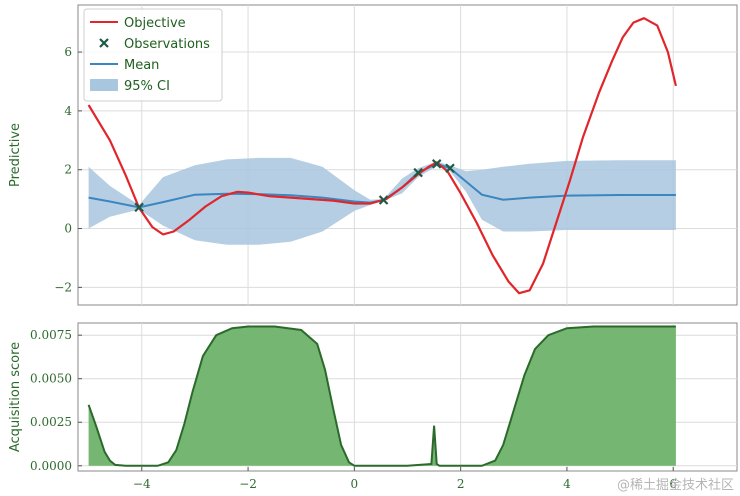  Describe the element at coordinates (167, 44) in the screenshot. I see `legend-label: Observations` at that location.